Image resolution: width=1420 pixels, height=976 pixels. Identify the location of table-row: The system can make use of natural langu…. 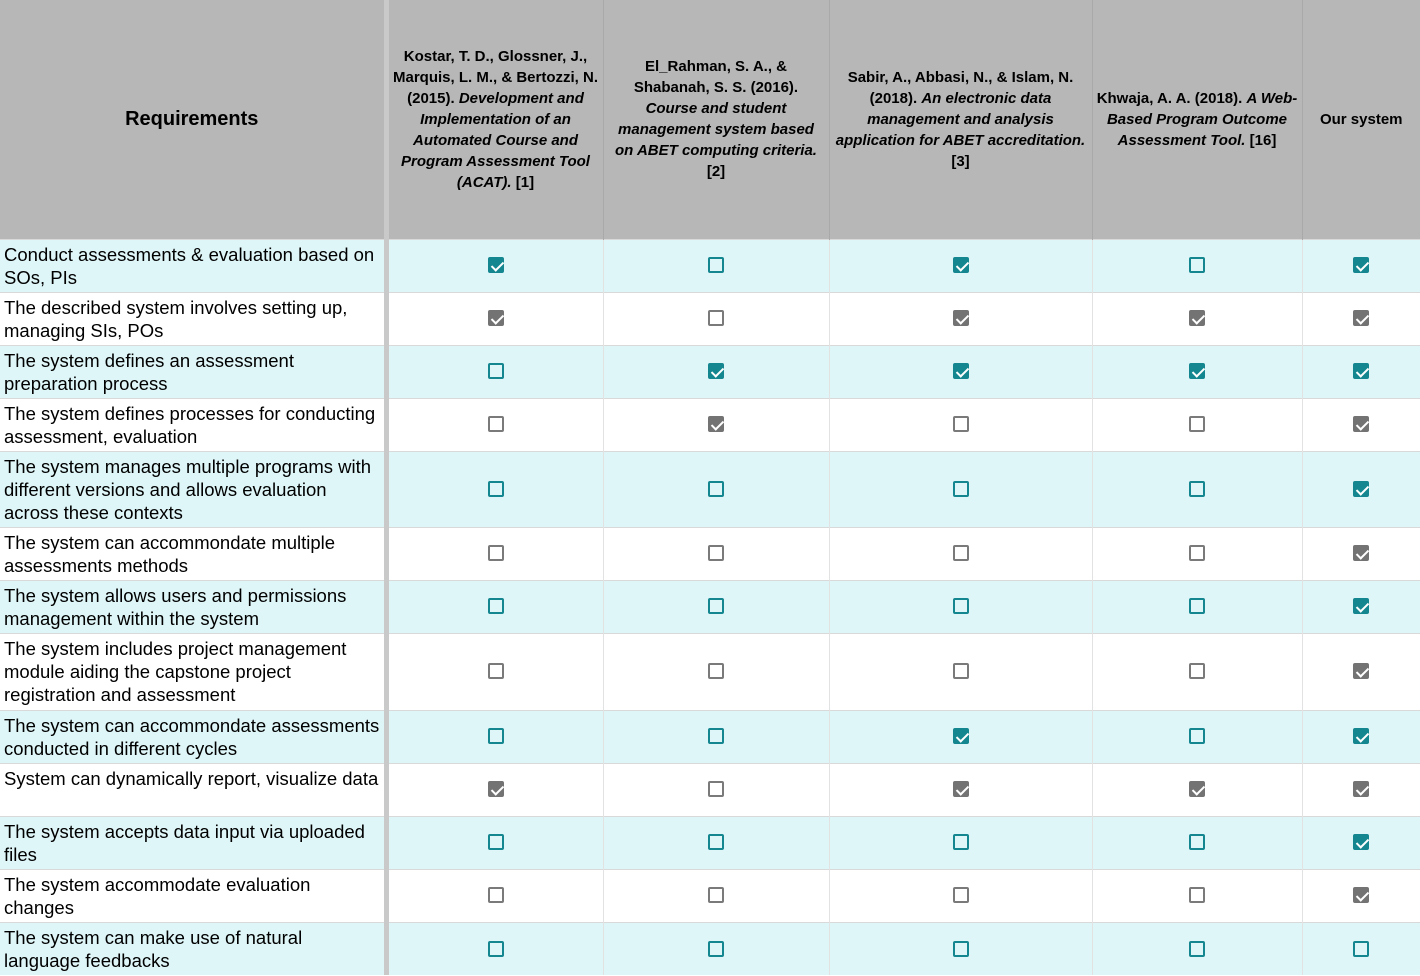
(710, 948).